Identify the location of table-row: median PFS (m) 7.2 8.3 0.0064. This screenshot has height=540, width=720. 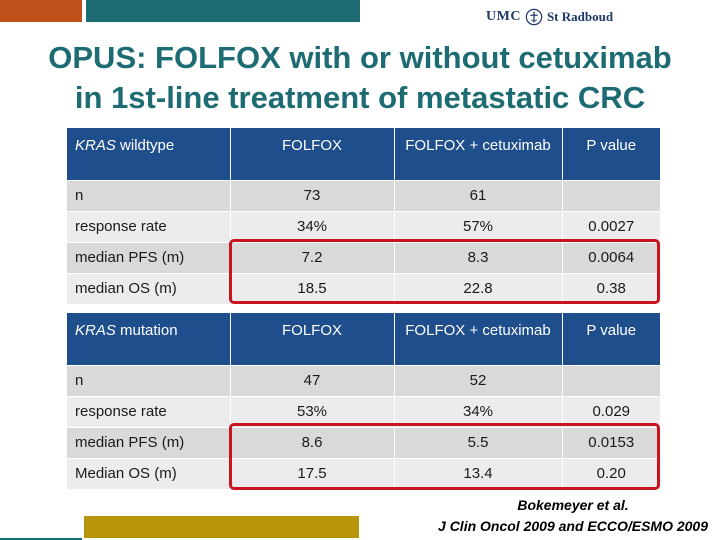
(363, 257).